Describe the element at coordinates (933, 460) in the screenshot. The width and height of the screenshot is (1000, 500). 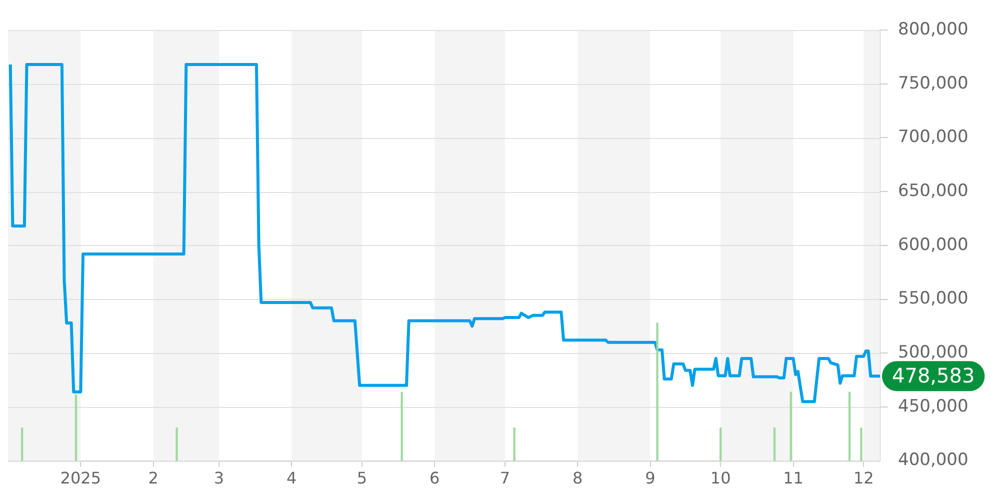
I see `y-tick-label: 400,000` at that location.